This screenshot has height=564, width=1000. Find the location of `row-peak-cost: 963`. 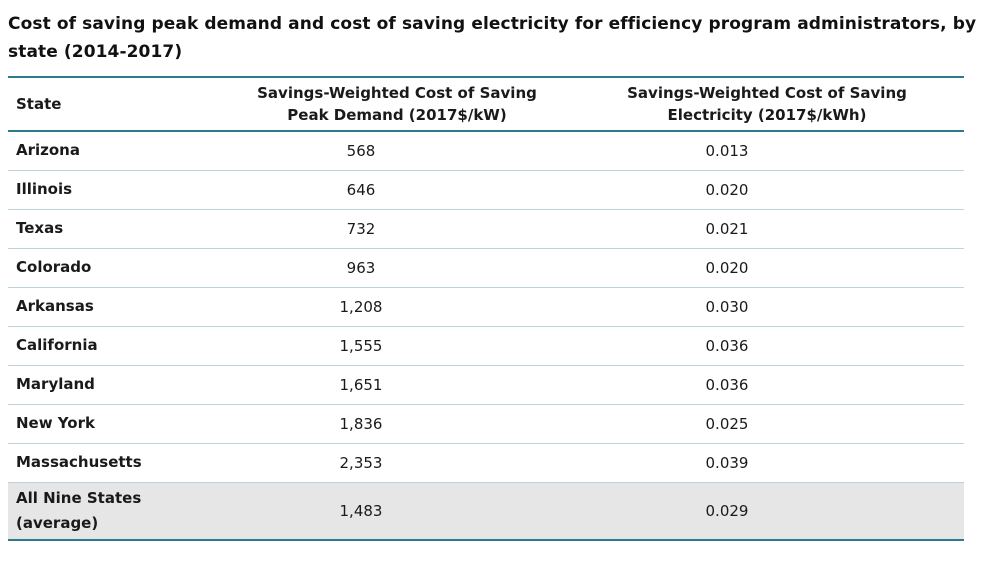

row-peak-cost: 963 is located at coordinates (361, 267).